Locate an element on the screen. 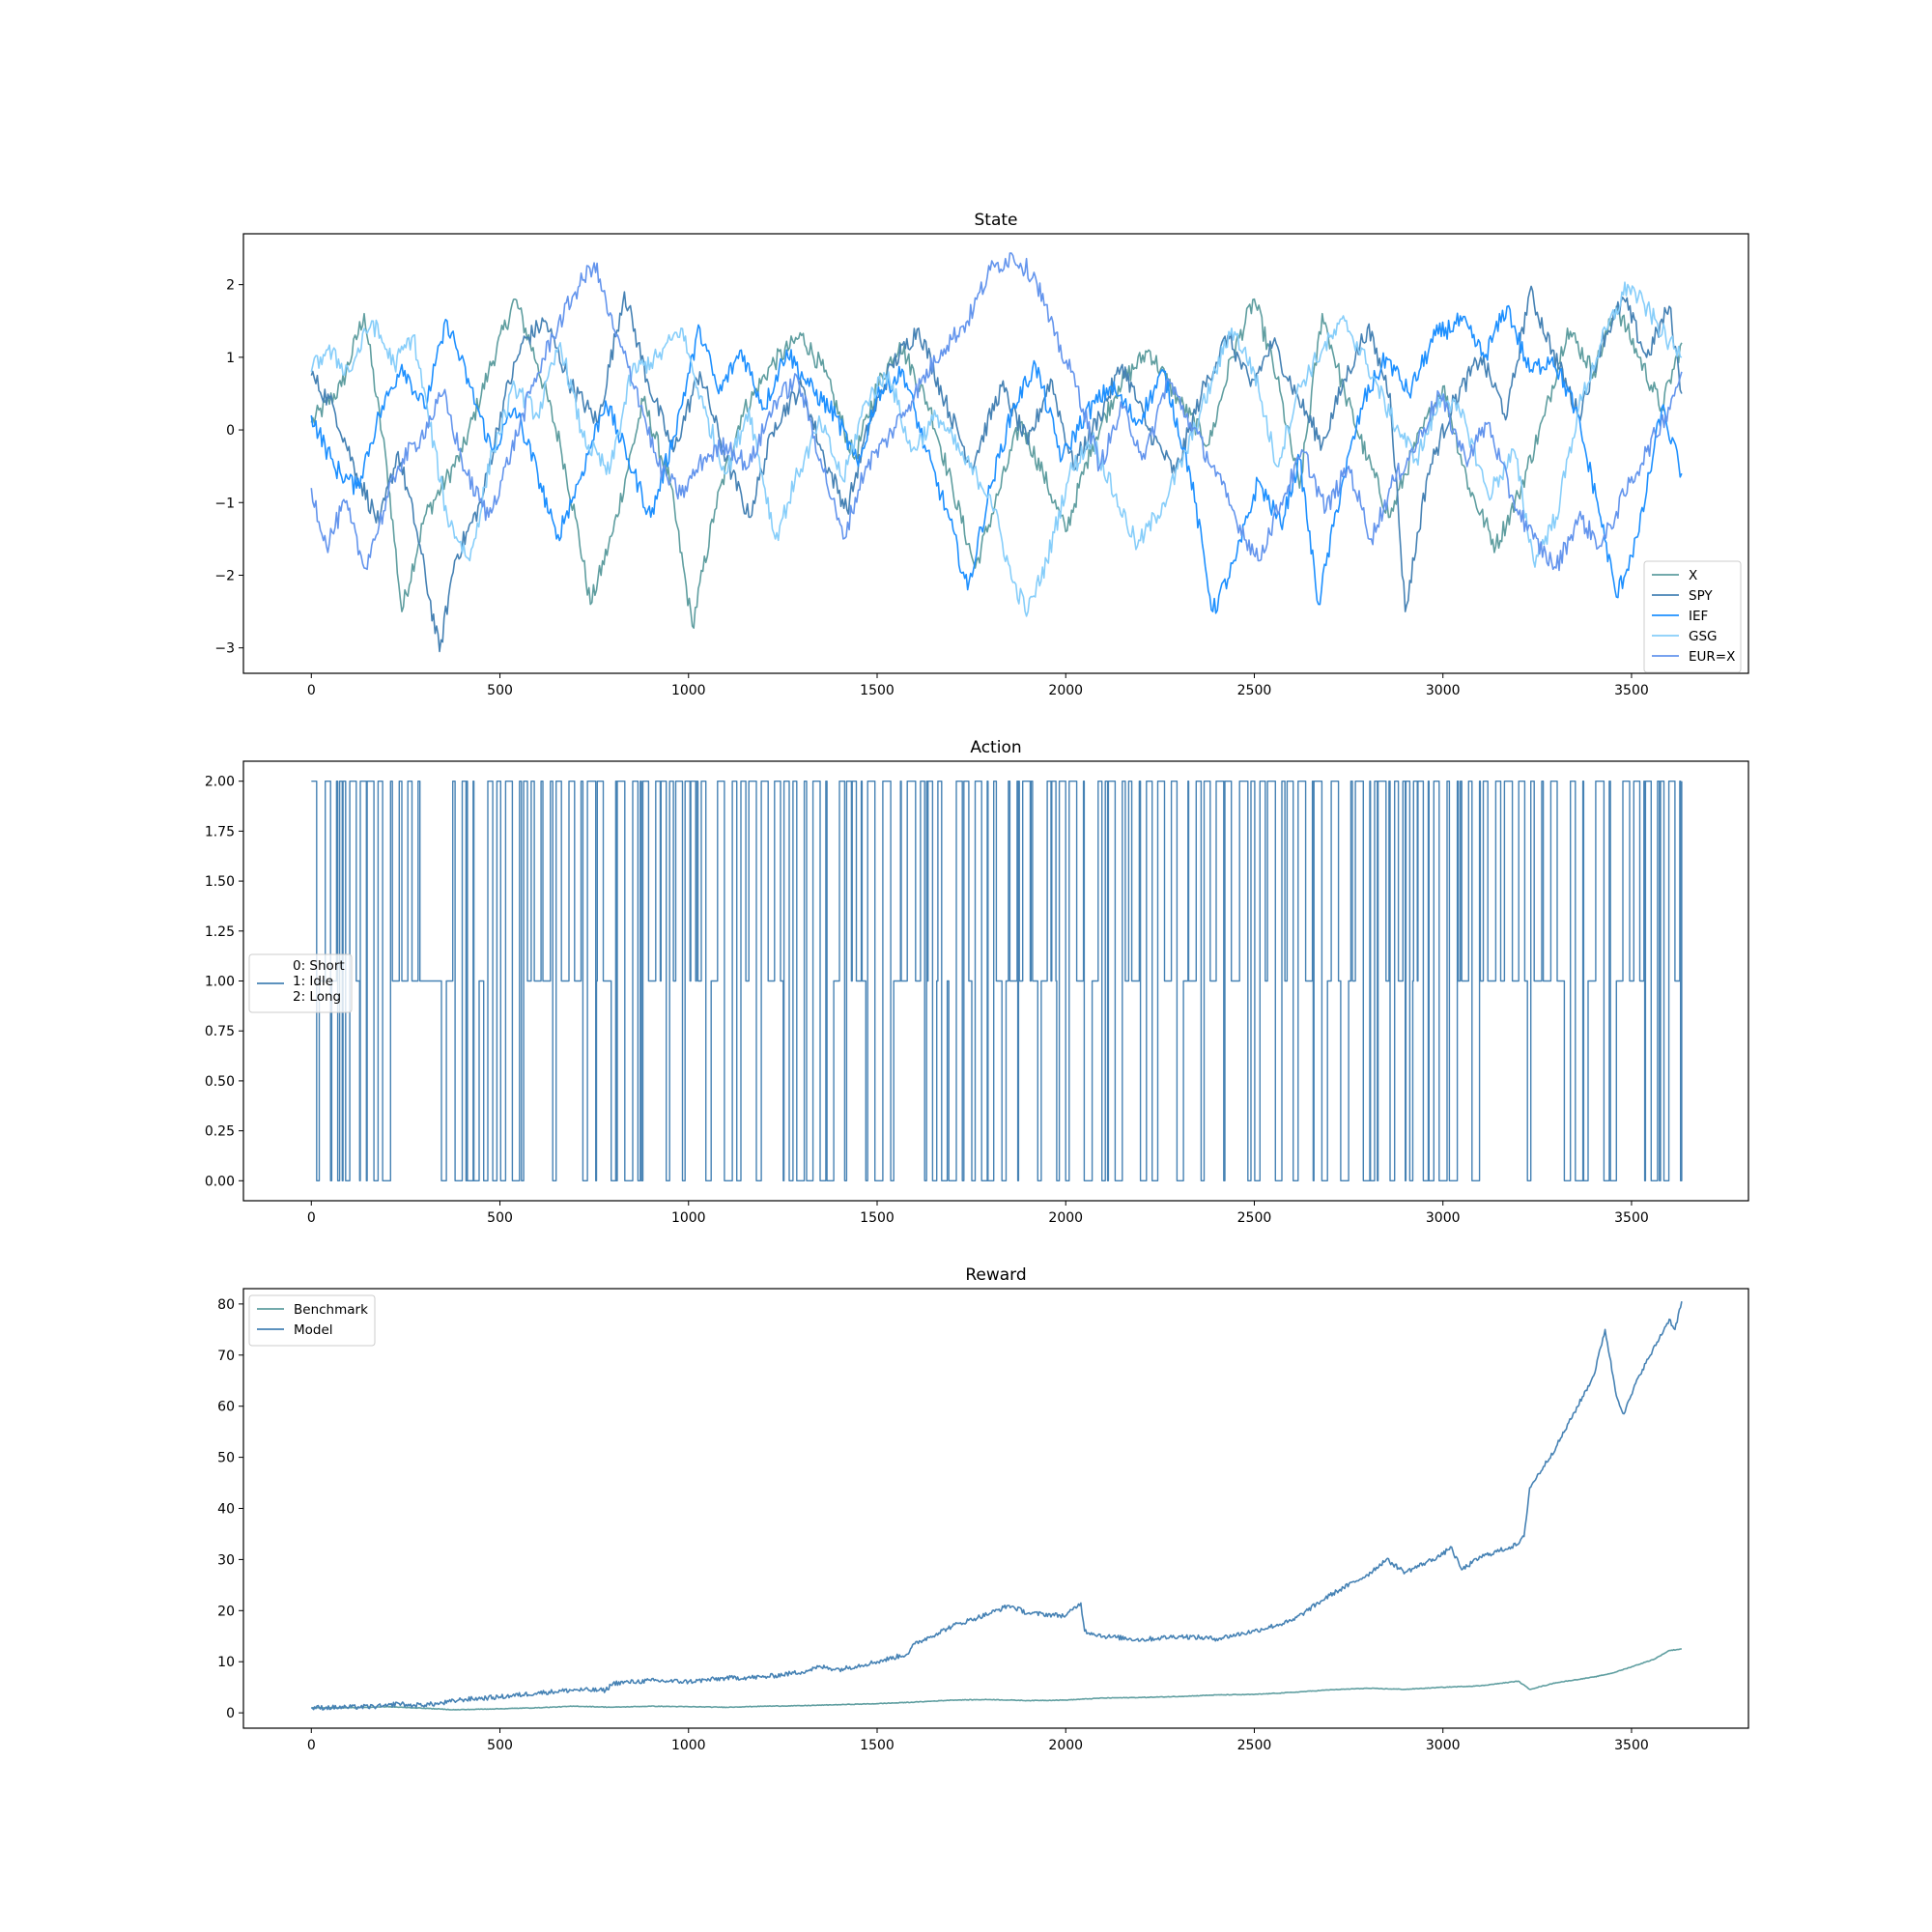 Image resolution: width=1932 pixels, height=1932 pixels. y-tick-label: 80 is located at coordinates (226, 1305).